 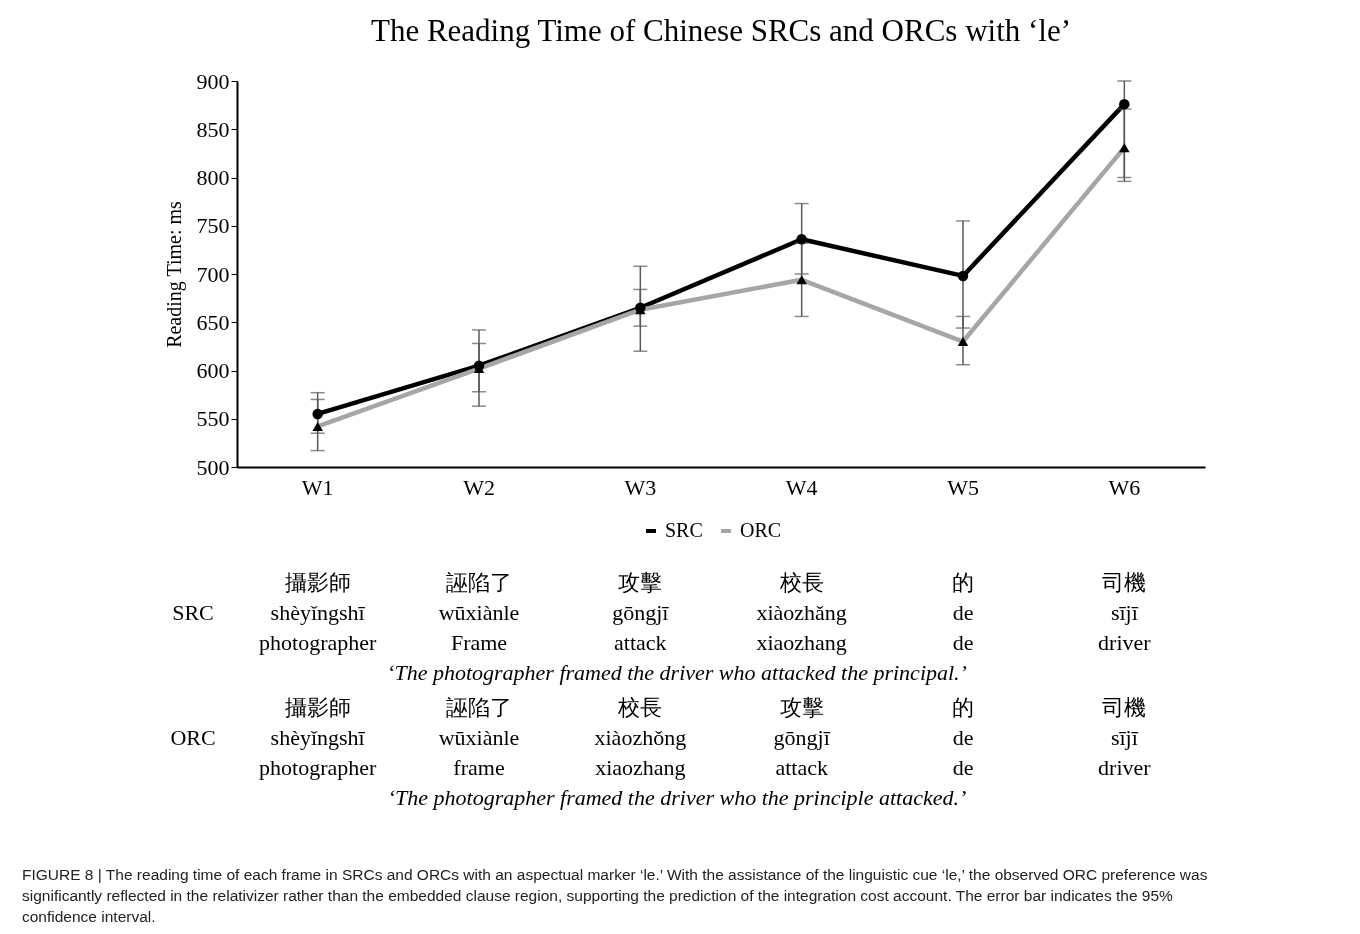 What do you see at coordinates (677, 797) in the screenshot?
I see `text: ‘The photographer framed the driver who the principle attacked.’` at bounding box center [677, 797].